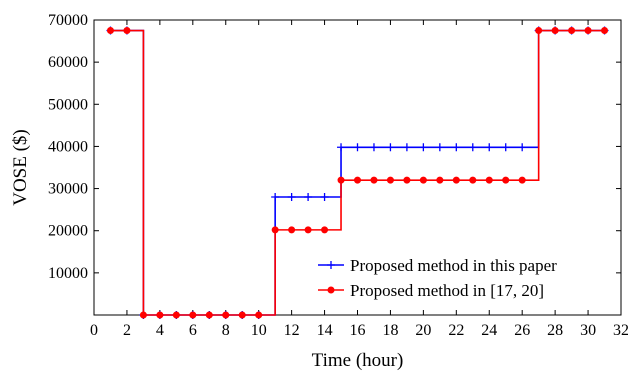  What do you see at coordinates (292, 330) in the screenshot?
I see `x-tick-label: 12` at bounding box center [292, 330].